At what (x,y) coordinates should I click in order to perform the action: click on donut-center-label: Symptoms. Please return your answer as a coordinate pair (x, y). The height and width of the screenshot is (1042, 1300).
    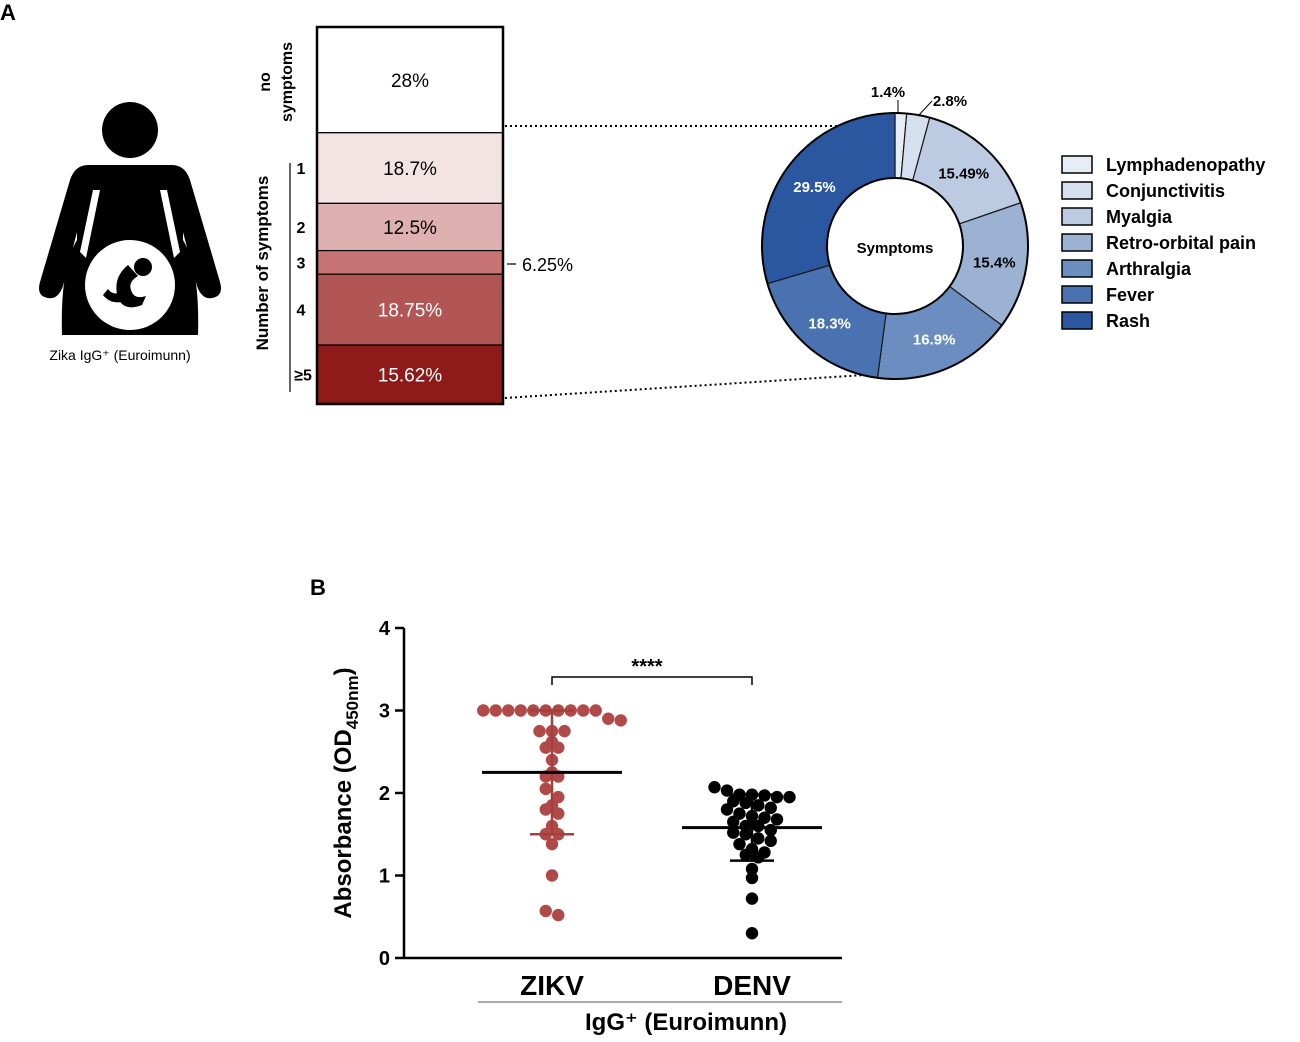
    Looking at the image, I should click on (895, 248).